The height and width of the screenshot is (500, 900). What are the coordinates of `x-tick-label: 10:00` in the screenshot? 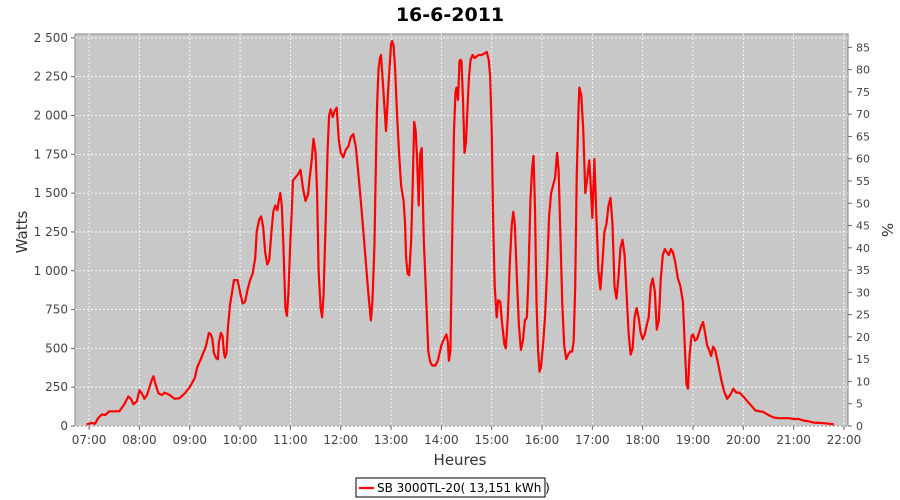 It's located at (240, 440).